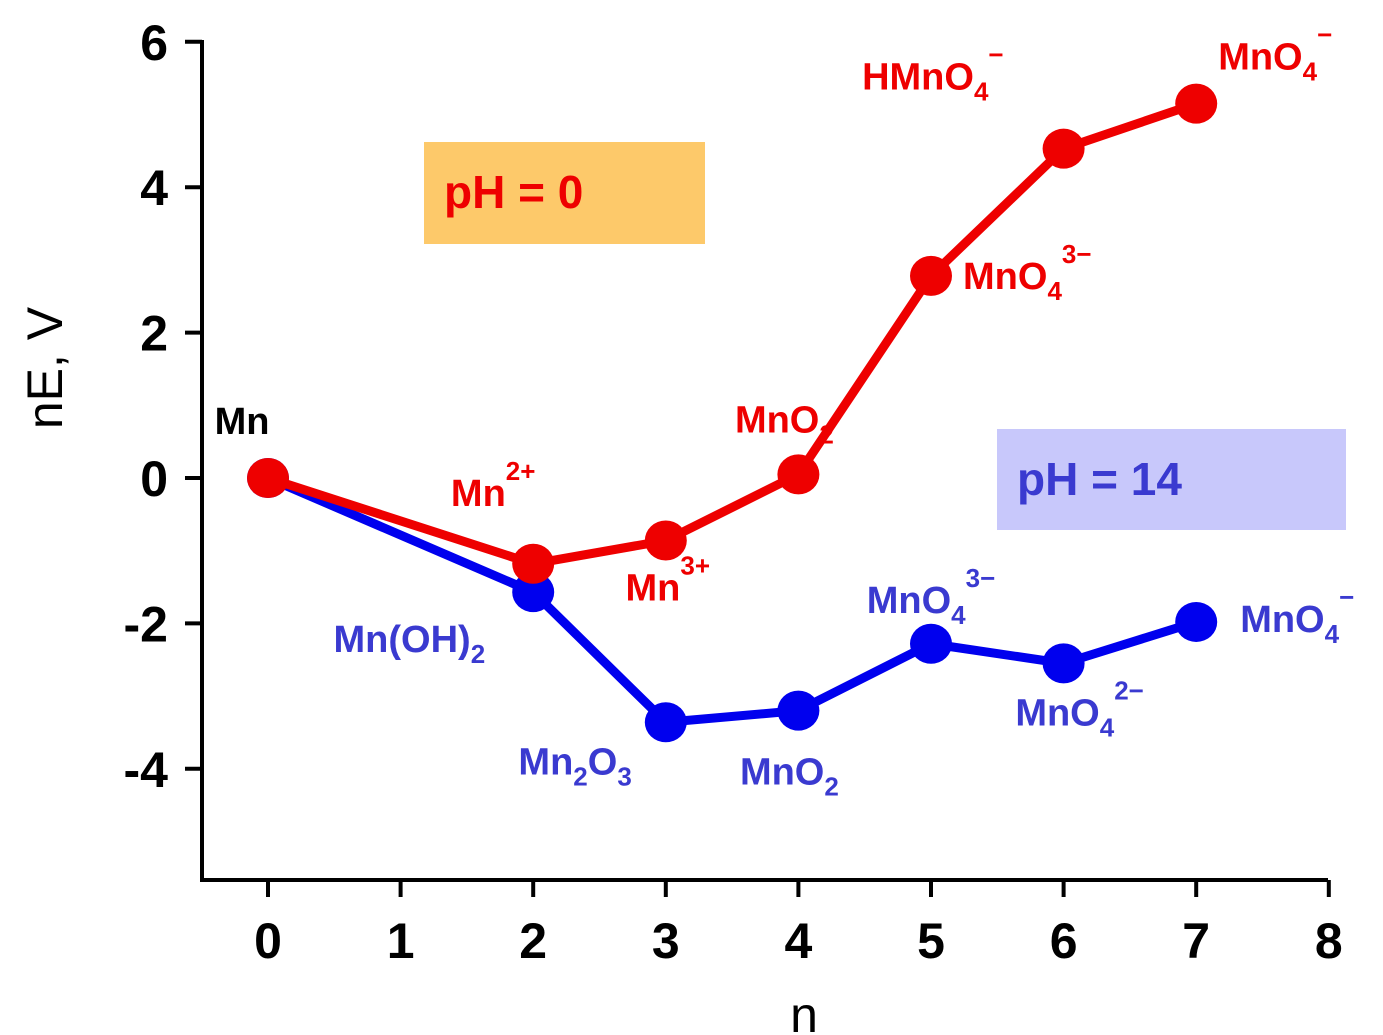 The height and width of the screenshot is (1035, 1383). I want to click on x-ticks: 0 1 2 3 4 5 6 7 8, so click(798, 924).